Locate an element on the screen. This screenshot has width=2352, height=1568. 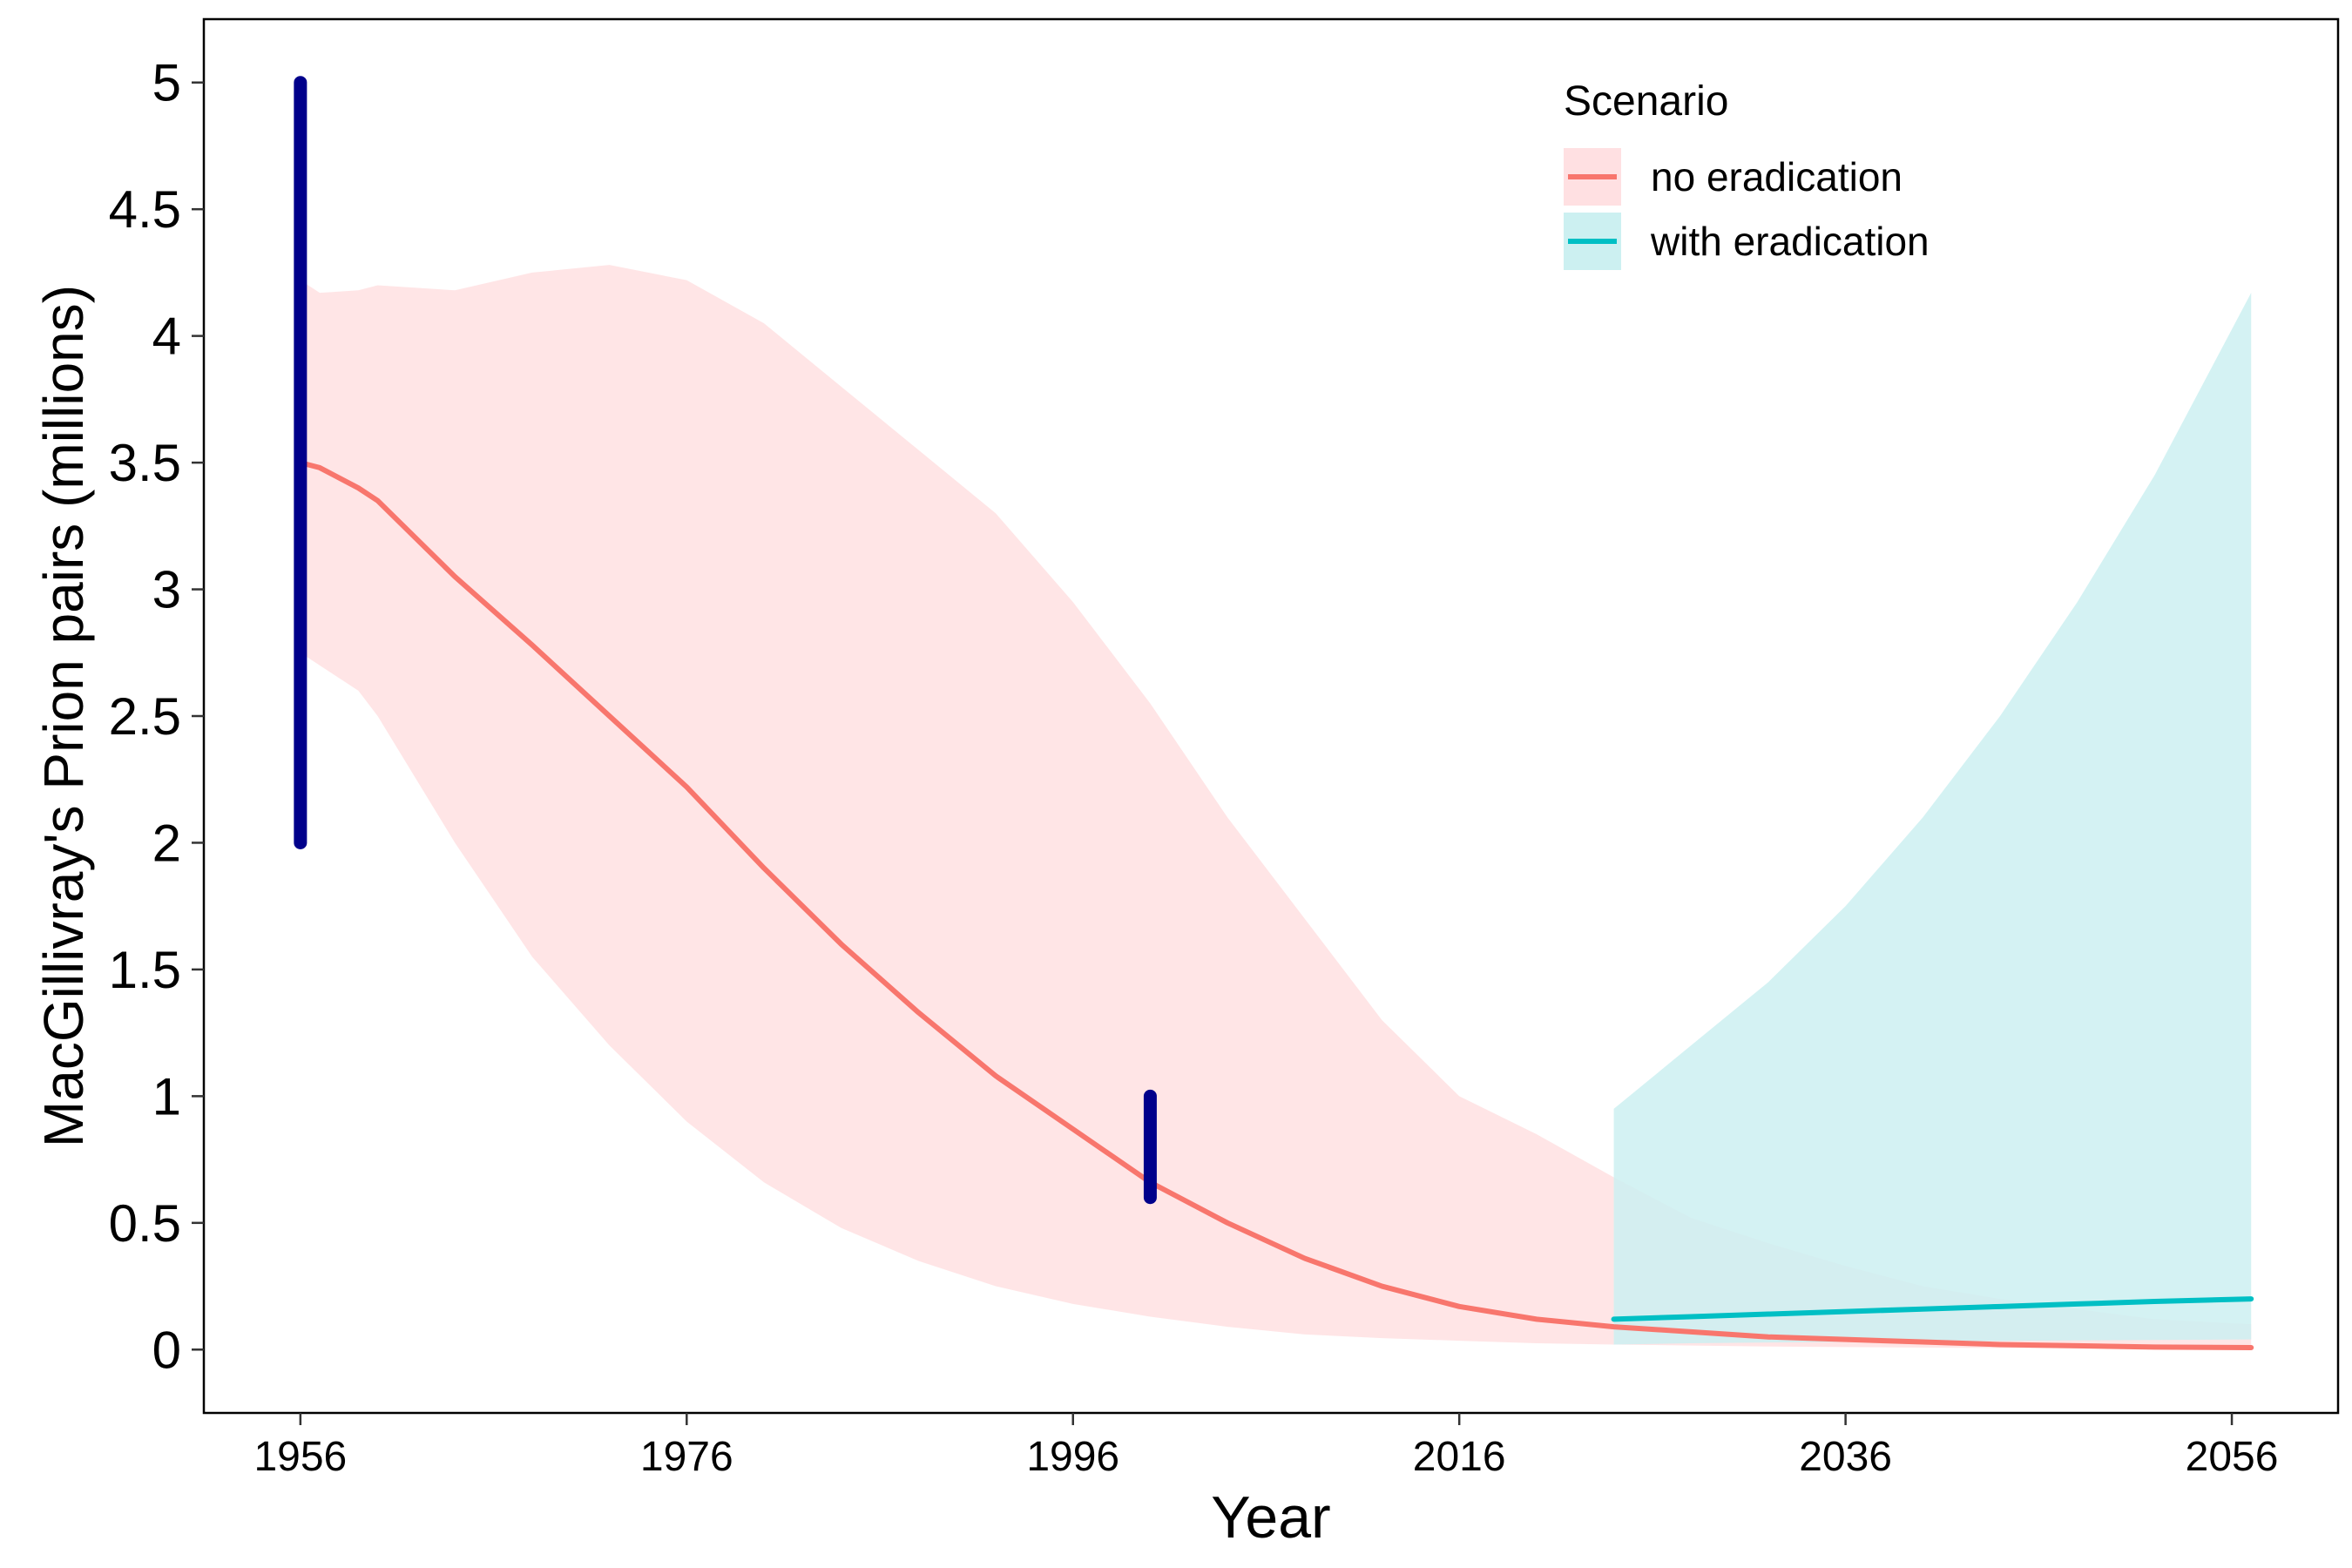
x-tick-label: 1976 is located at coordinates (687, 1457).